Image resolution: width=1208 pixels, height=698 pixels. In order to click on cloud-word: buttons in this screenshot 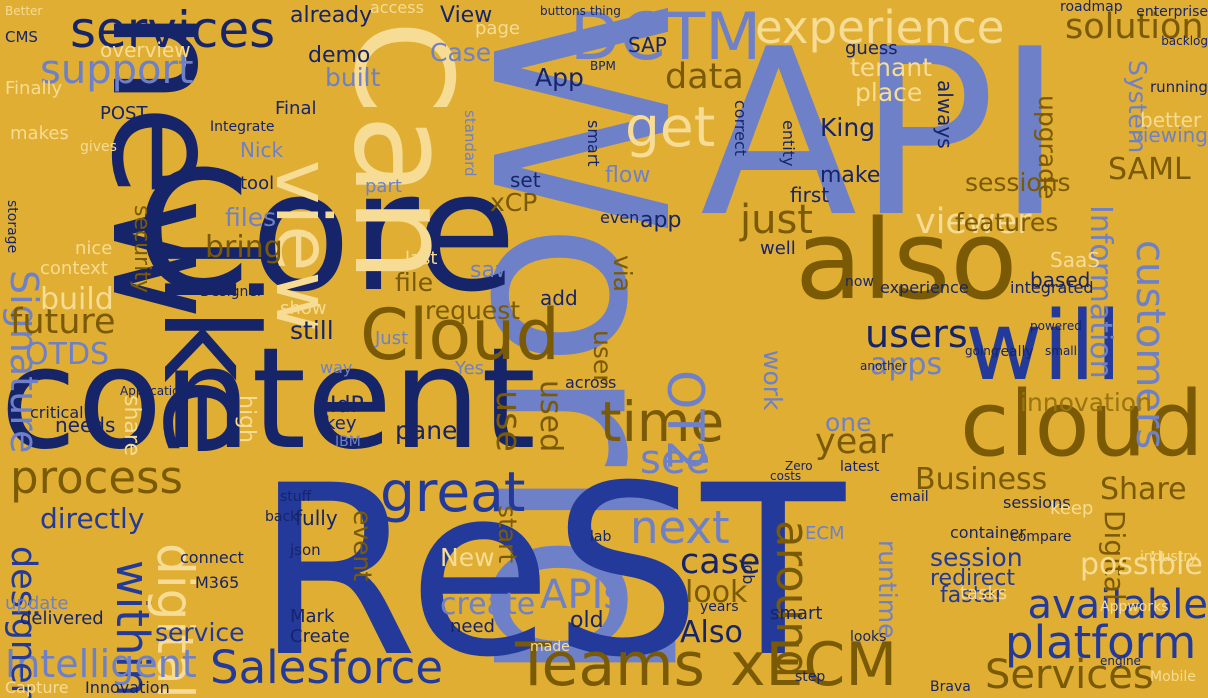, I will do `click(563, 11)`.